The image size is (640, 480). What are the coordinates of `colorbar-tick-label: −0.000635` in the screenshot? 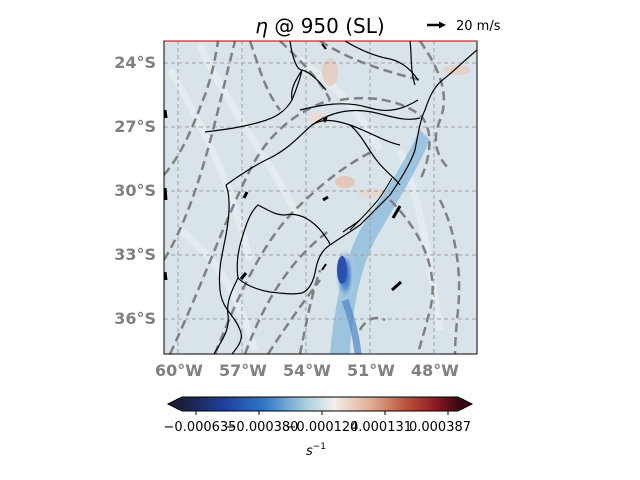 It's located at (200, 427).